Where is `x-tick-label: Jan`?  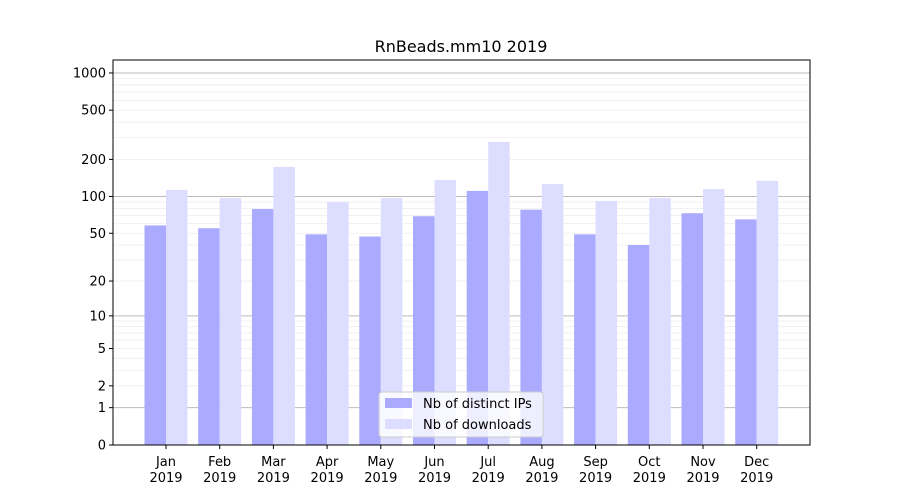
x-tick-label: Jan is located at coordinates (165, 462).